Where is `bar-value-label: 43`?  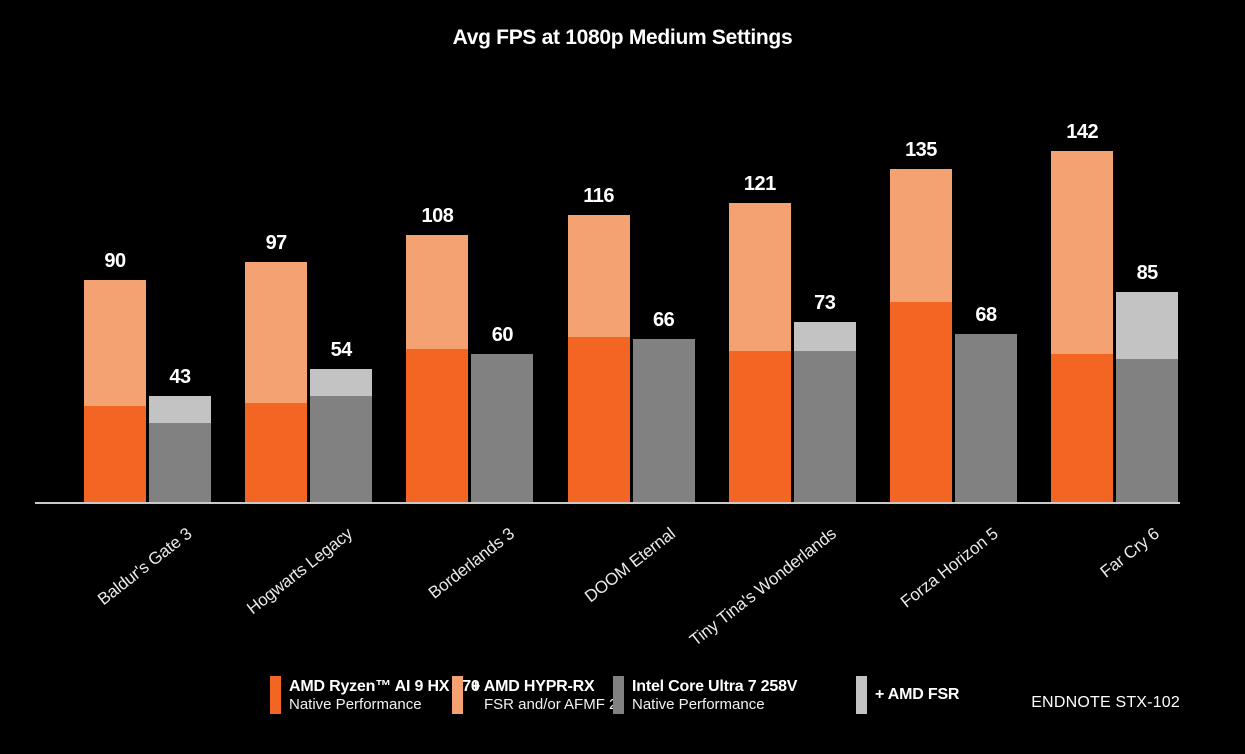
bar-value-label: 43 is located at coordinates (180, 377).